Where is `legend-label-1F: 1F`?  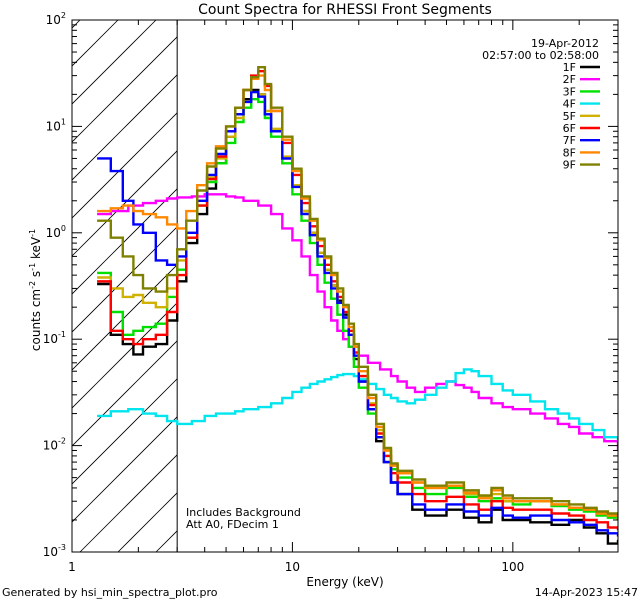 legend-label-1F: 1F is located at coordinates (569, 67).